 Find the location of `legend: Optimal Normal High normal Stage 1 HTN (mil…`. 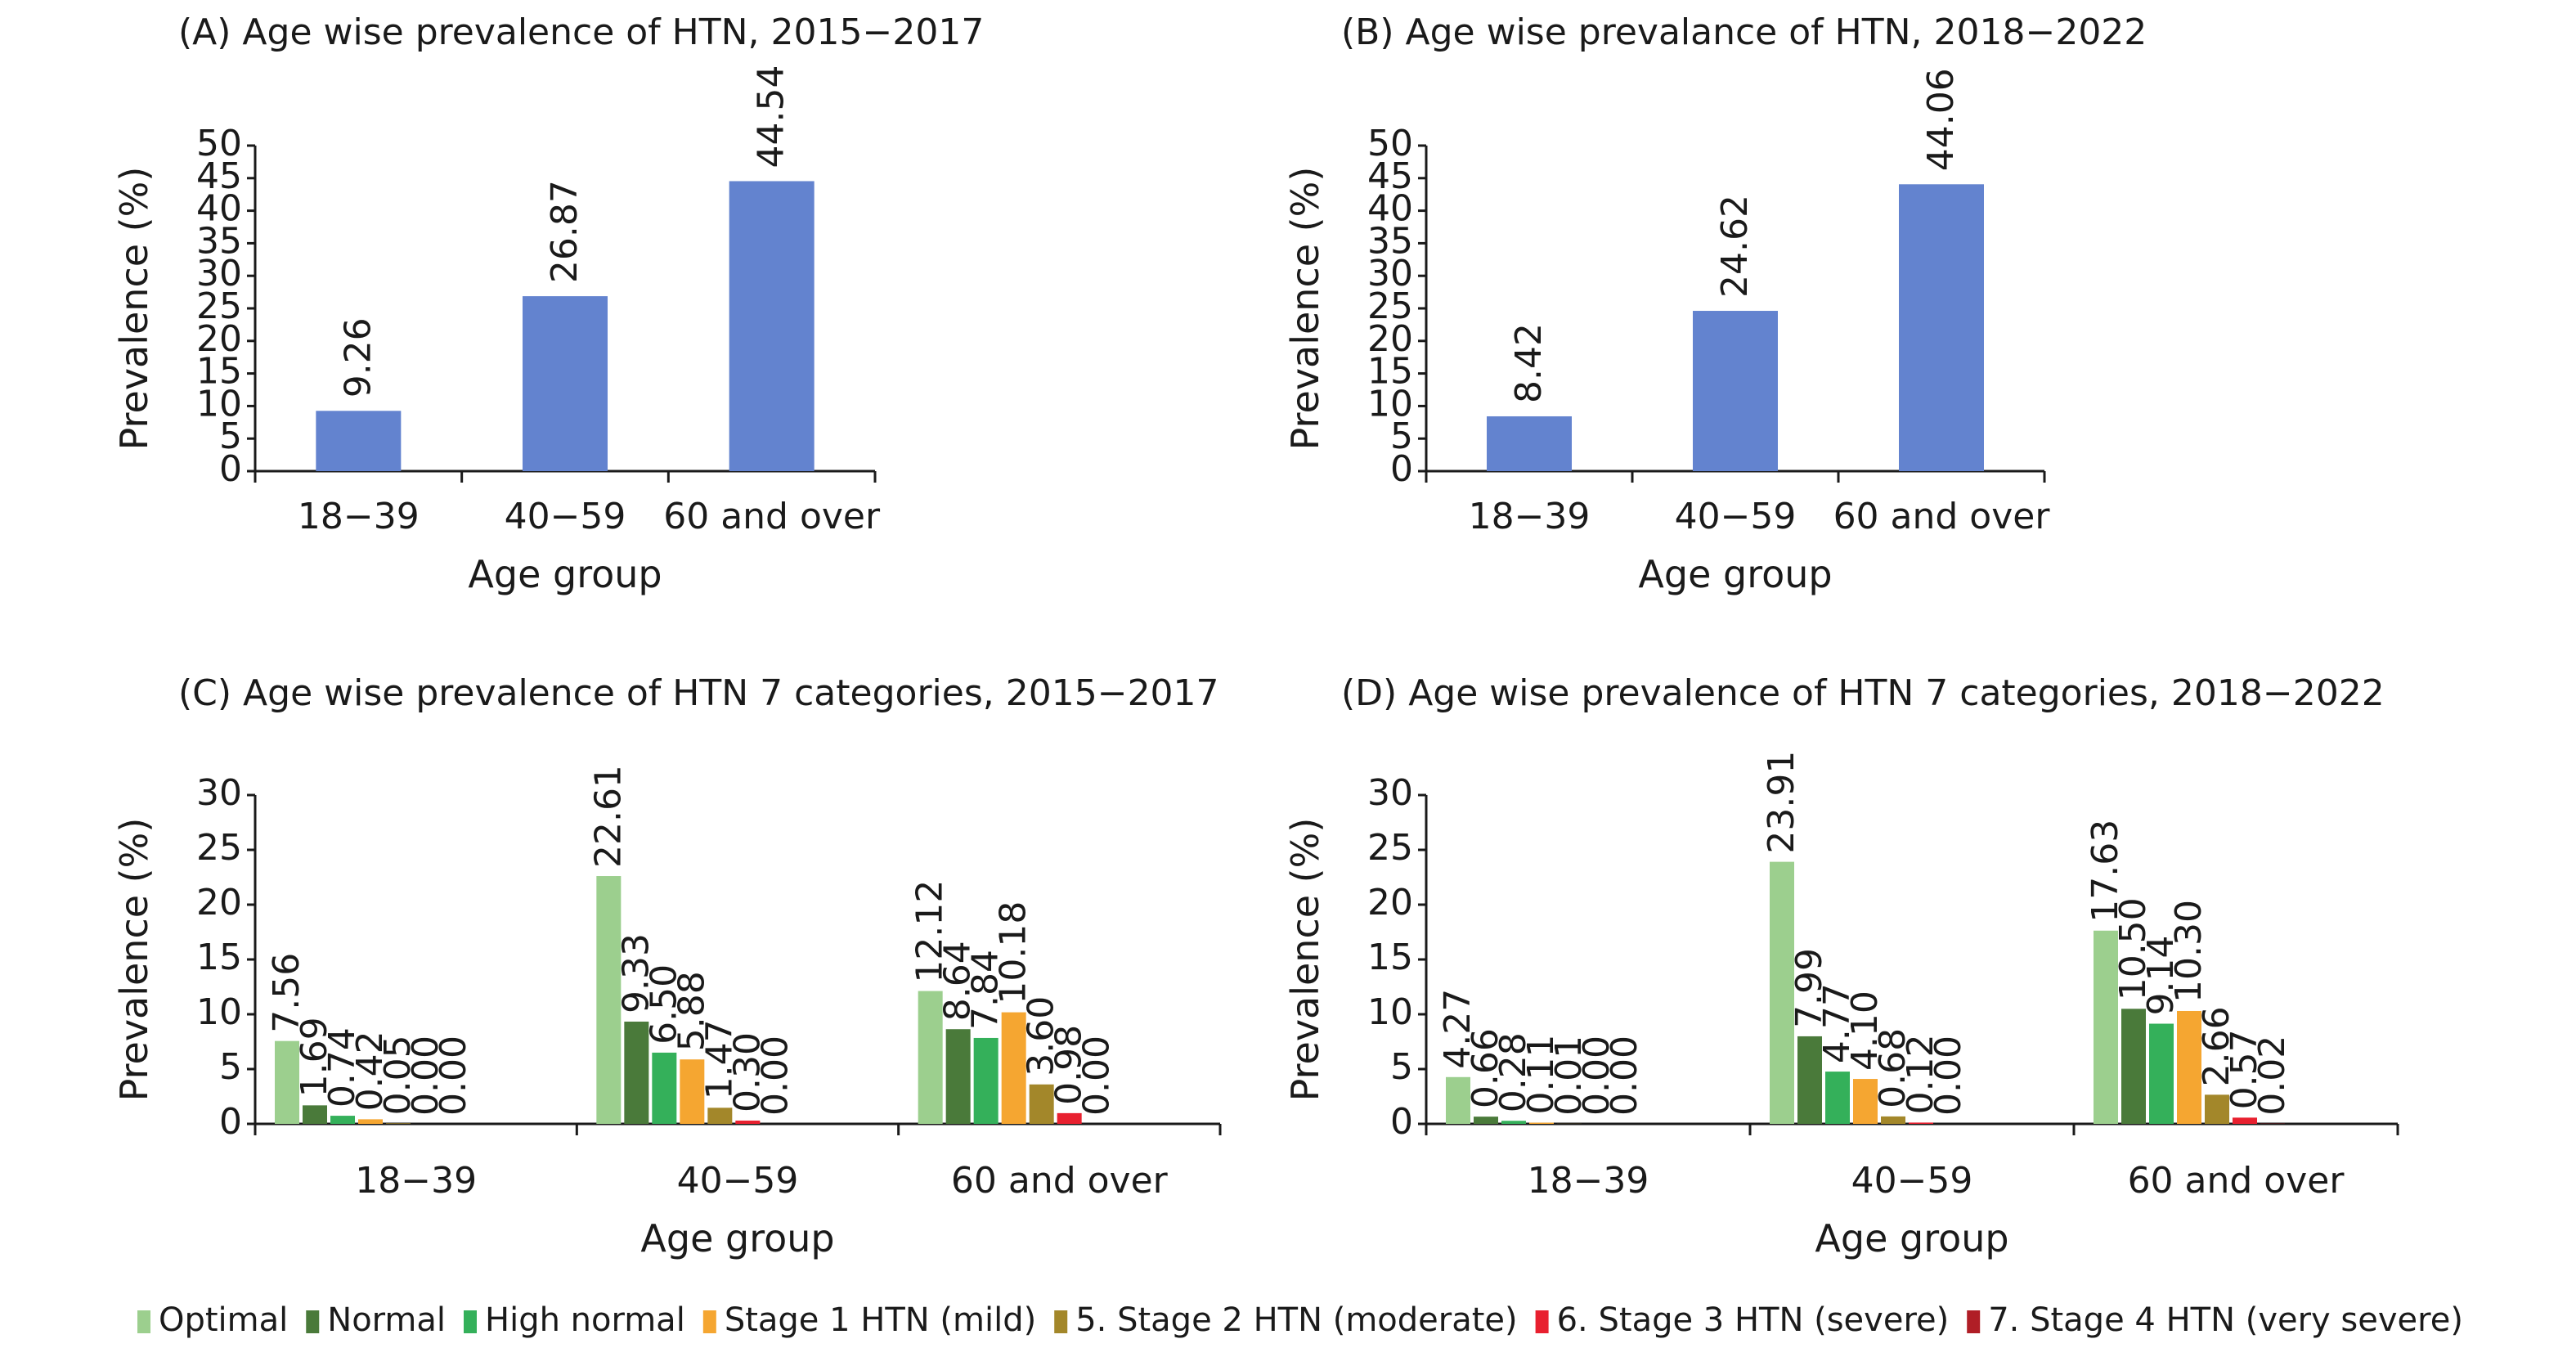

legend: Optimal Normal High normal Stage 1 HTN (mil… is located at coordinates (1300, 1320).